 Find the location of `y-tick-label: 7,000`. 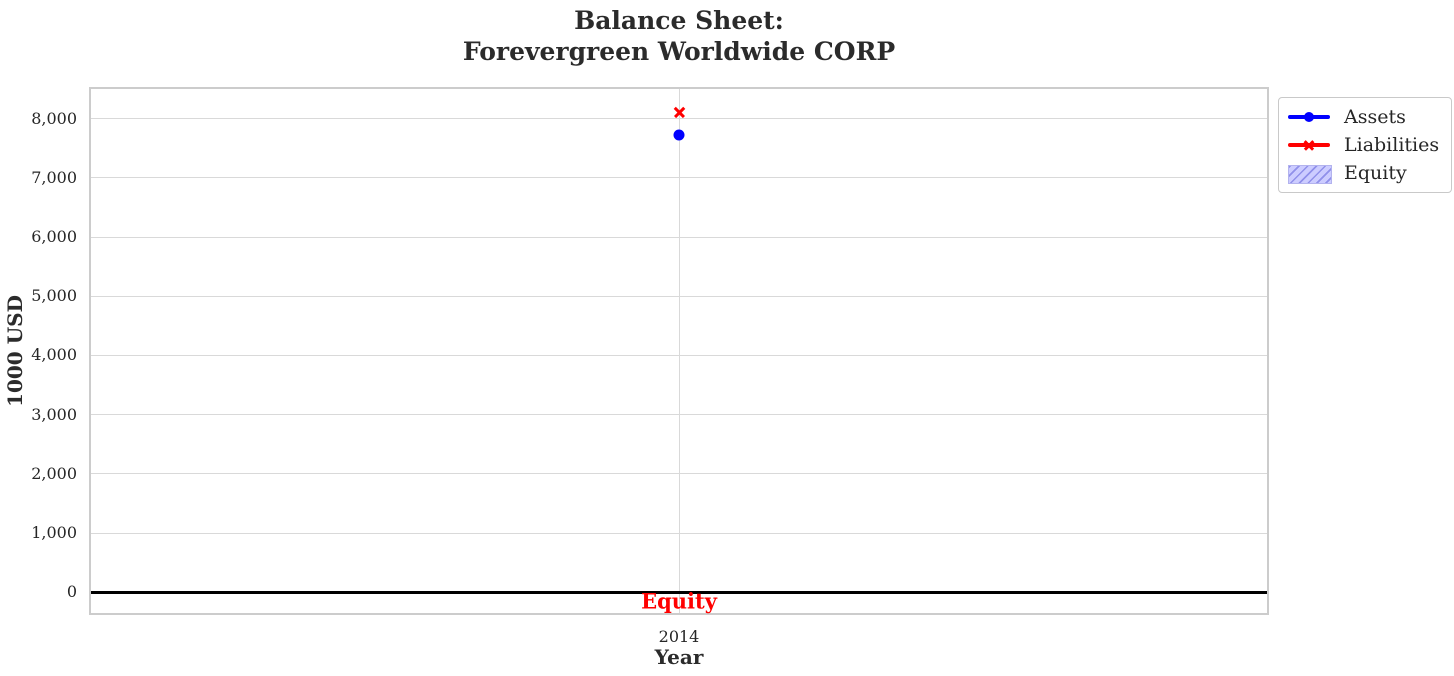

y-tick-label: 7,000 is located at coordinates (54, 177).